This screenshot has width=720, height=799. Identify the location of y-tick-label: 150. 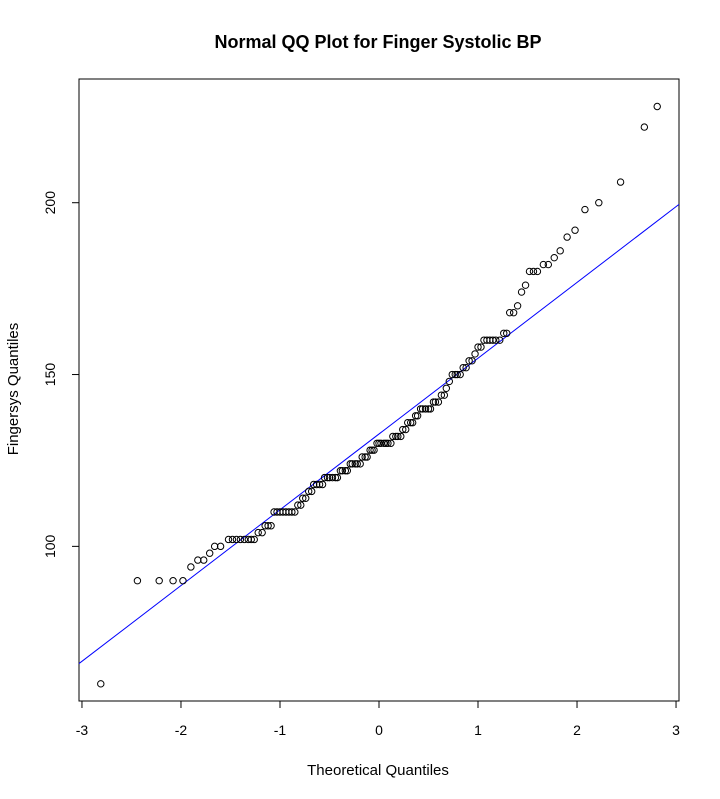
(50, 375).